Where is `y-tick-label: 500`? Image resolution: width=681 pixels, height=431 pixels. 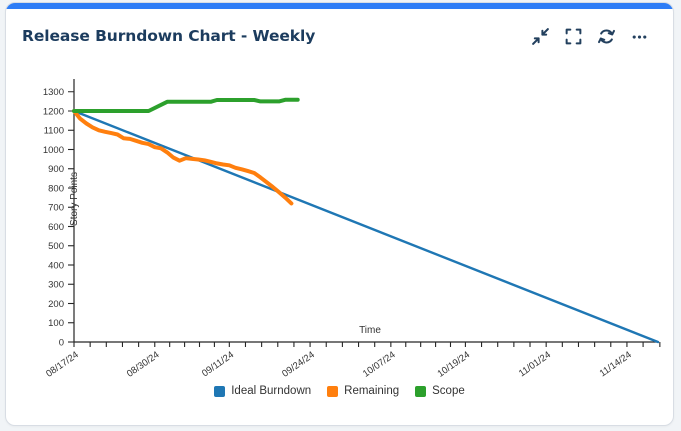 y-tick-label: 500 is located at coordinates (56, 246).